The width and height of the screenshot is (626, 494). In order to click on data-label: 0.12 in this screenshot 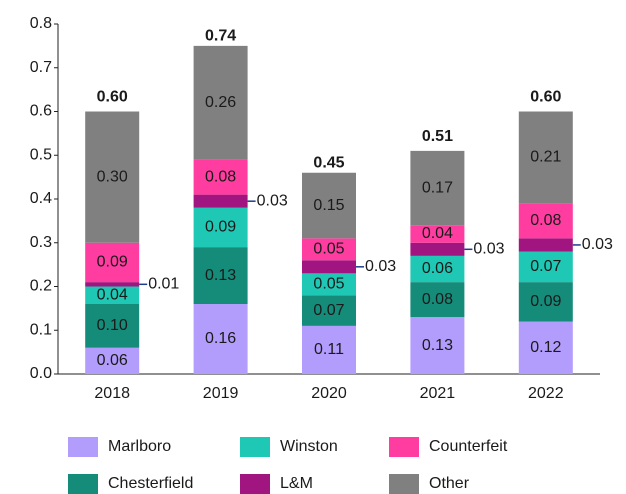, I will do `click(545, 347)`.